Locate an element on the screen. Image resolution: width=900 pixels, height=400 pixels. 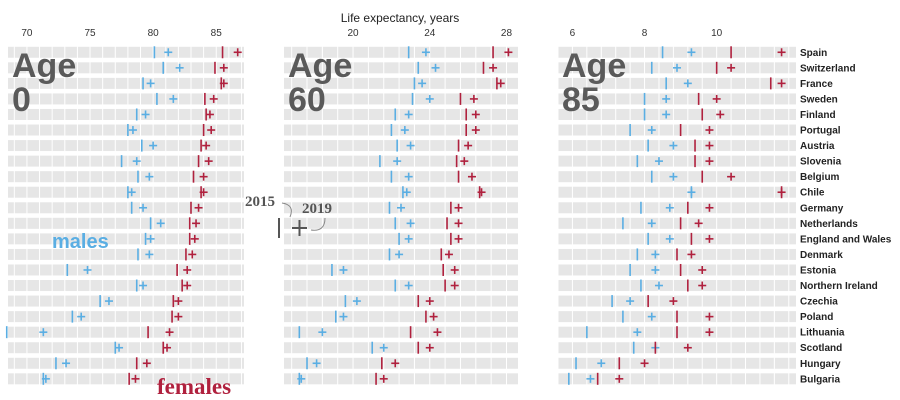
legend-arc-2015 is located at coordinates (286, 210).